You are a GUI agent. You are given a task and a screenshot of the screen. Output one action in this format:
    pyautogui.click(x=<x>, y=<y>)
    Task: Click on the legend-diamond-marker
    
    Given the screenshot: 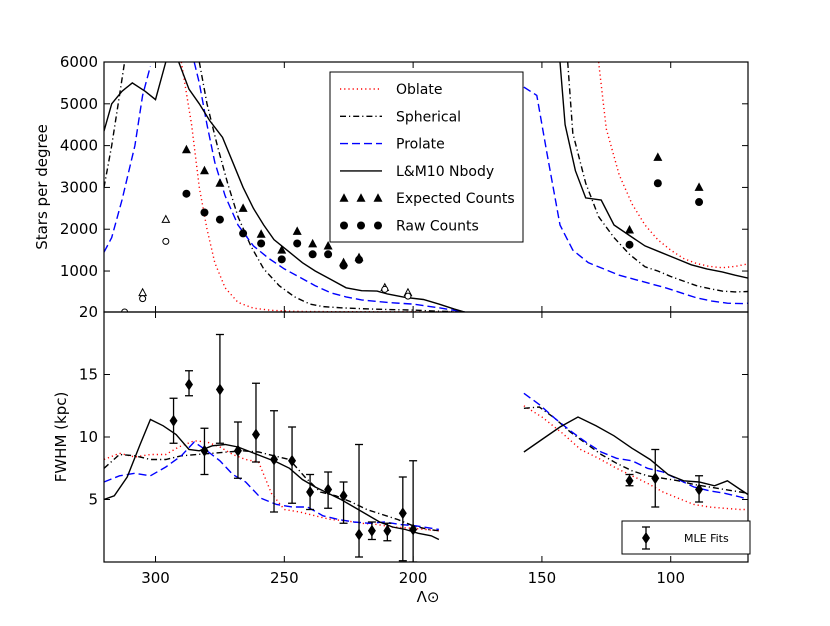 What is the action you would take?
    pyautogui.click(x=646, y=538)
    